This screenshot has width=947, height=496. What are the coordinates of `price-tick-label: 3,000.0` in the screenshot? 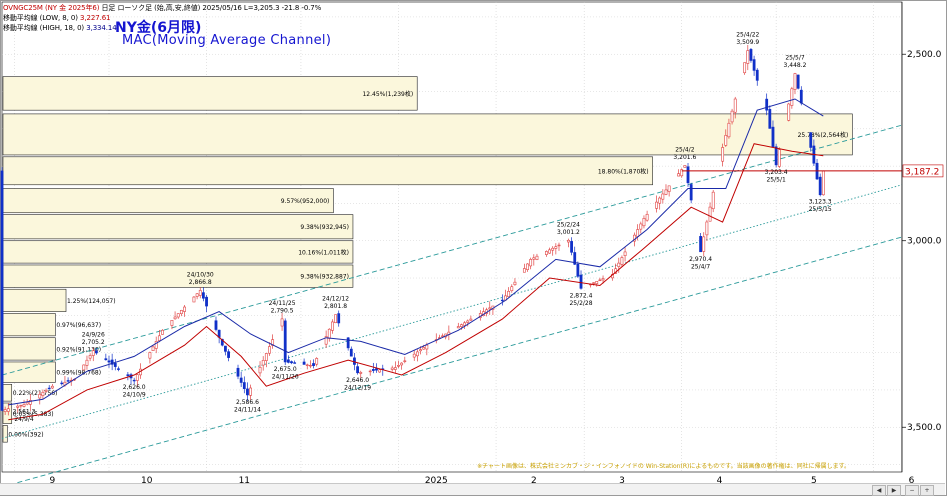 It's located at (924, 242).